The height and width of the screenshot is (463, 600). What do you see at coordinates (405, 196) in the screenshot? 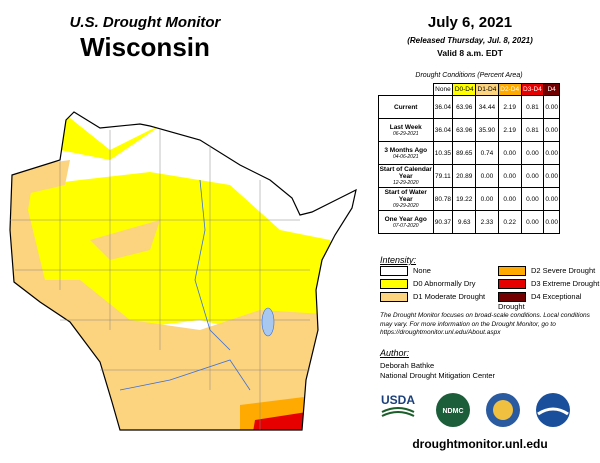
I see `row-label: Start of Water Year` at bounding box center [405, 196].